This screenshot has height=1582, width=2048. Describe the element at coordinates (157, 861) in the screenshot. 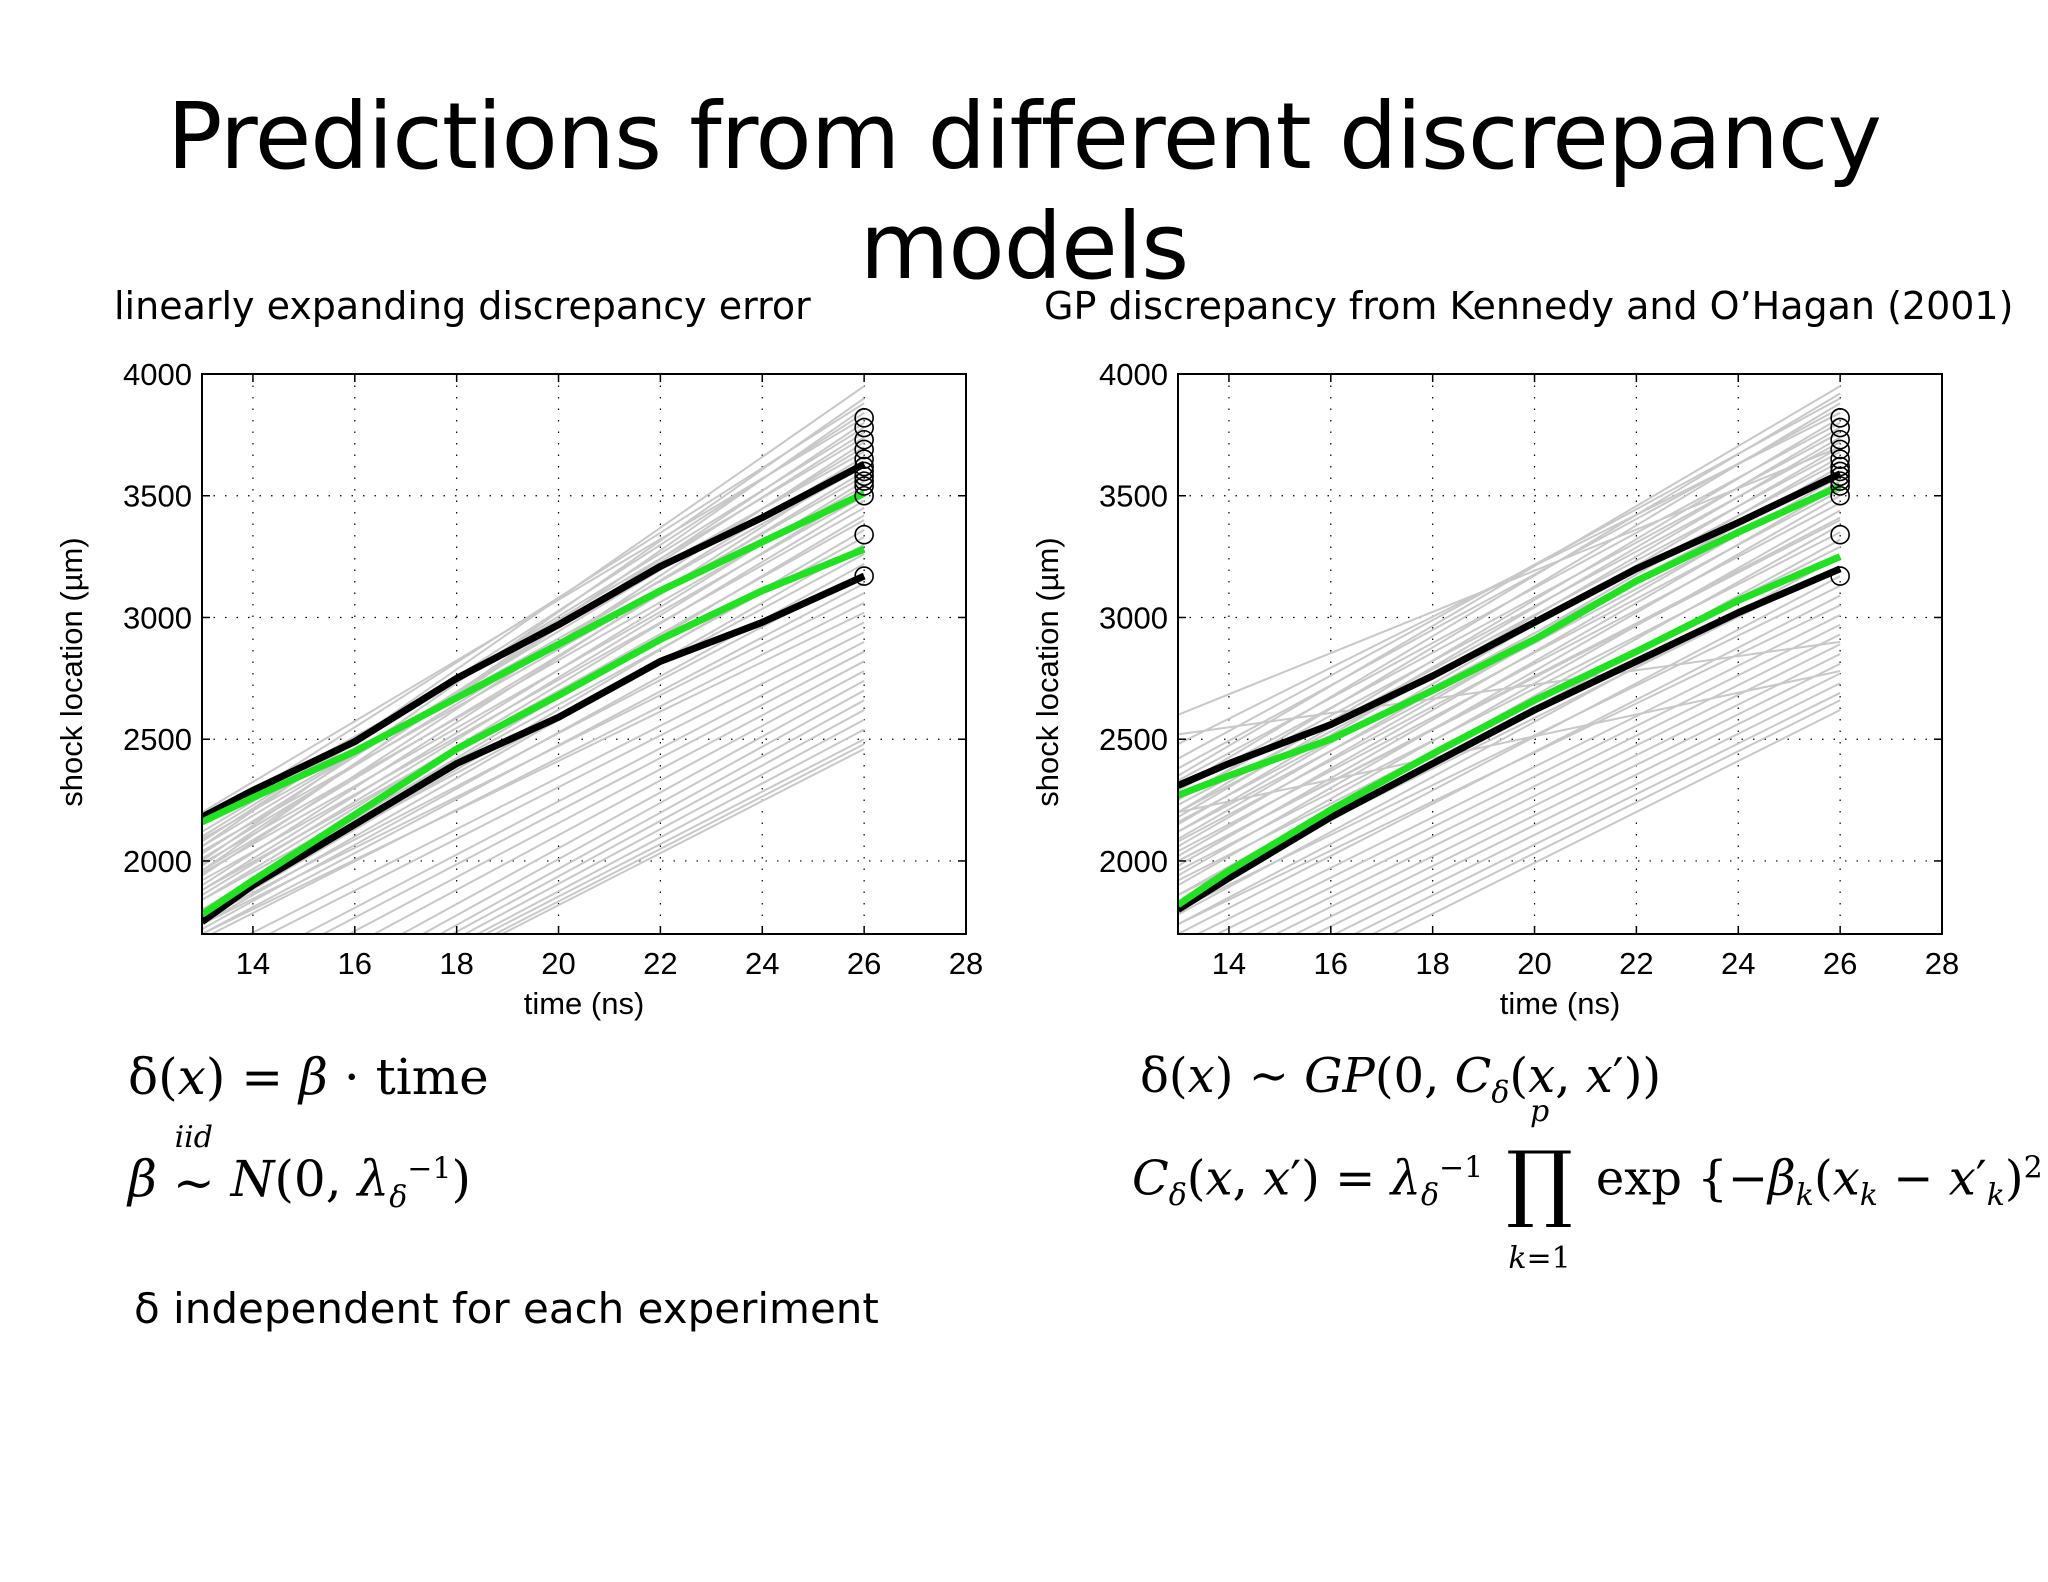

I see `y-tick-label: 2000` at that location.